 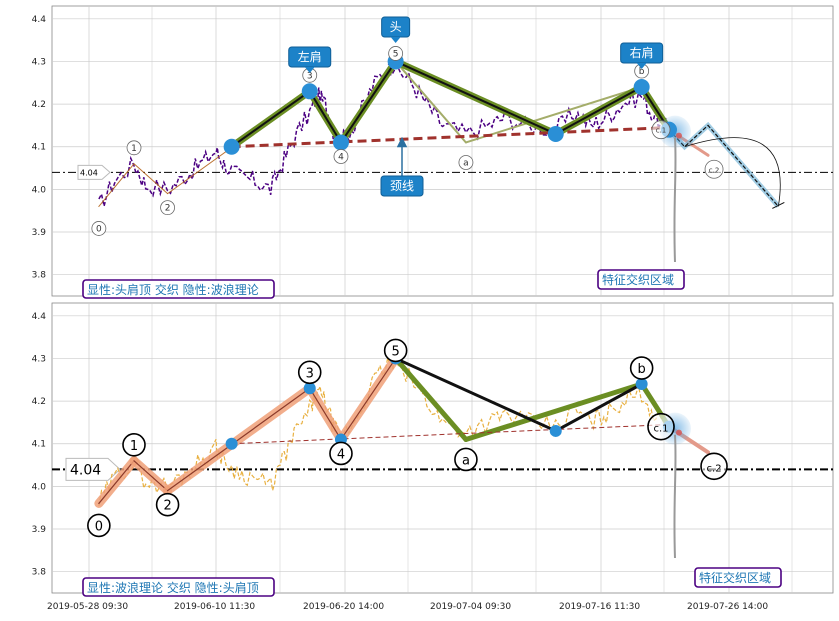 I want to click on bottom-y-tick-labels: 3.8 3.9 4.0 4.1 4.2 4.3 4.4, so click(x=39, y=445).